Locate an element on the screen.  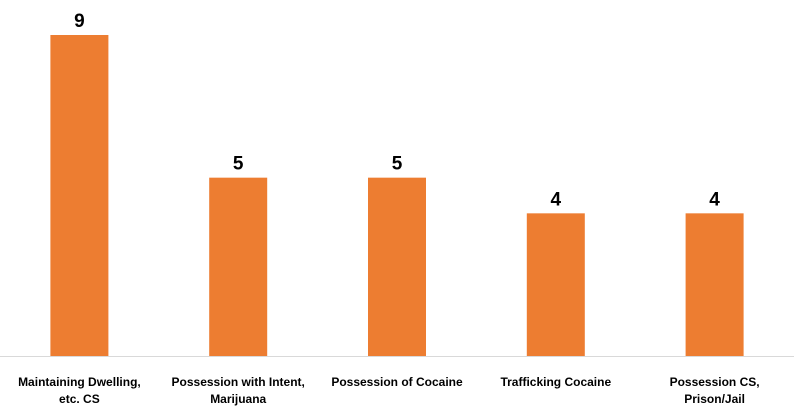
category-label-4: Trafficking Cocaine is located at coordinates (555, 382).